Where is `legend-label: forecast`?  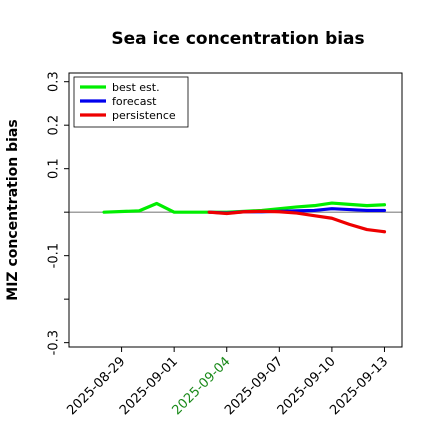 legend-label: forecast is located at coordinates (134, 101).